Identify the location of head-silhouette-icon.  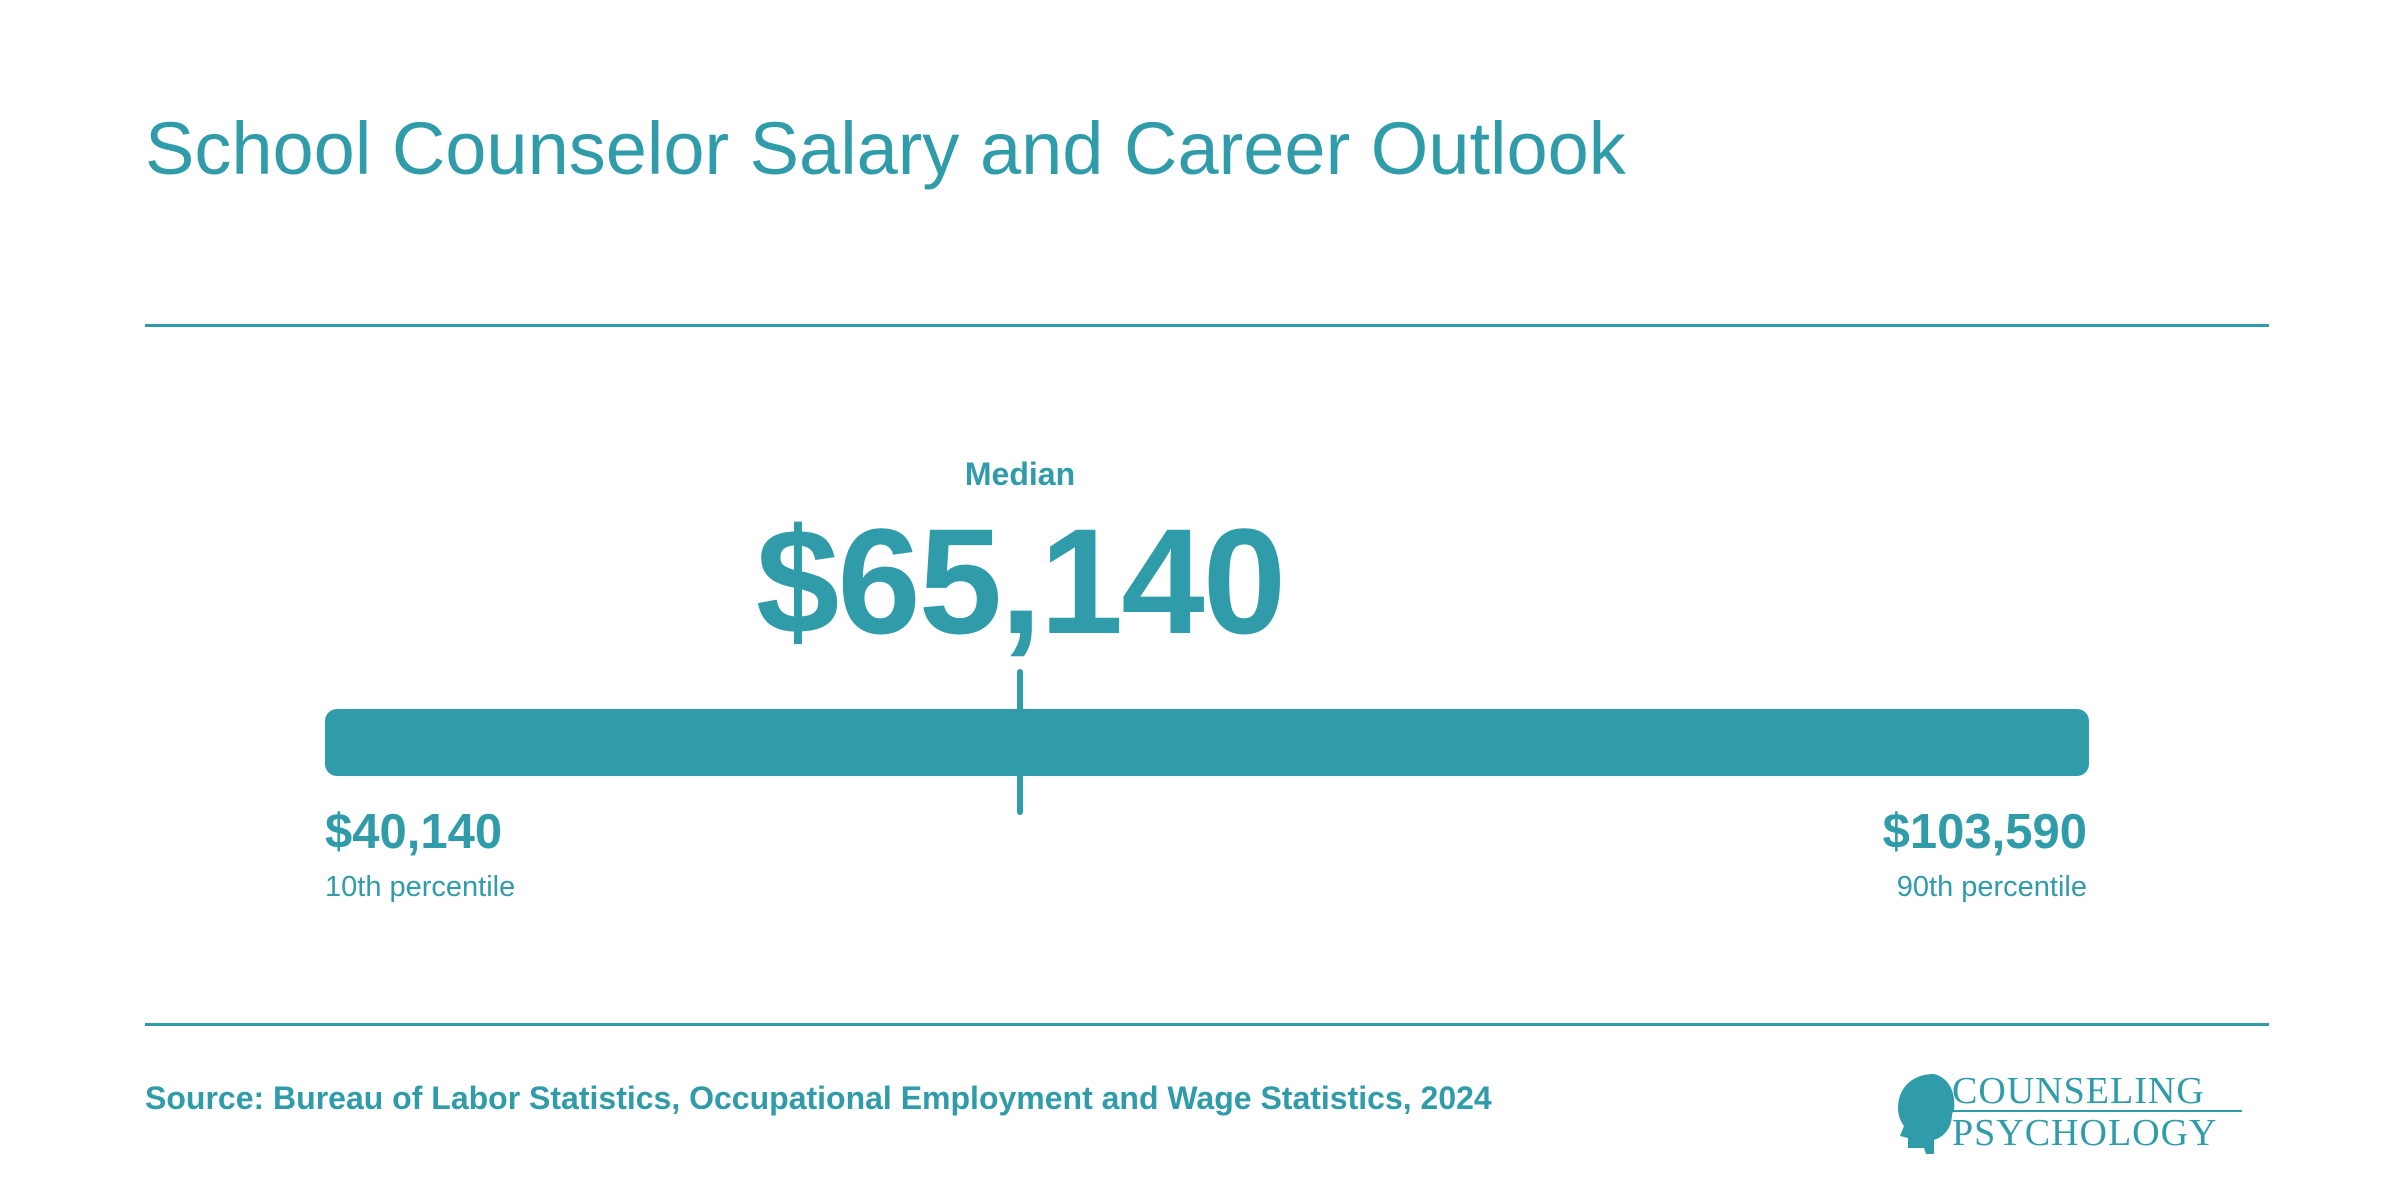
(1926, 1114).